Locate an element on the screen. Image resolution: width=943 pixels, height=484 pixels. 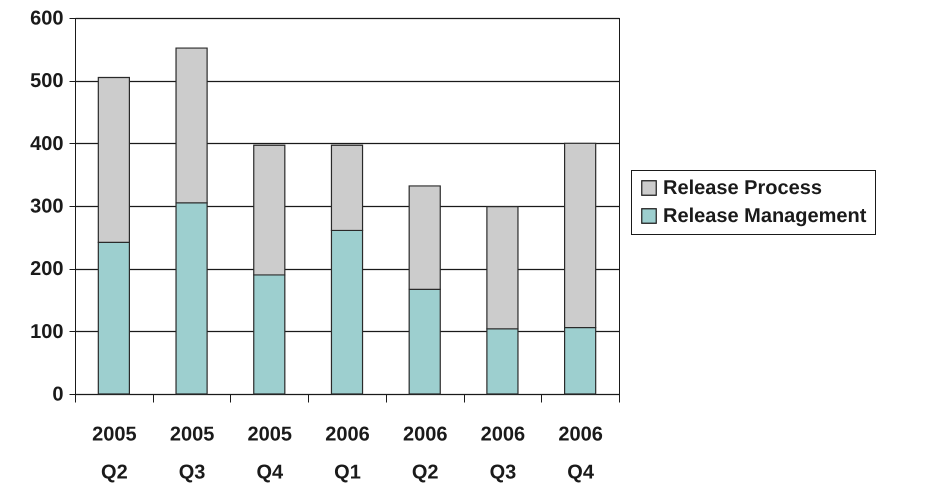
legend-label: Release Management is located at coordinates (765, 216).